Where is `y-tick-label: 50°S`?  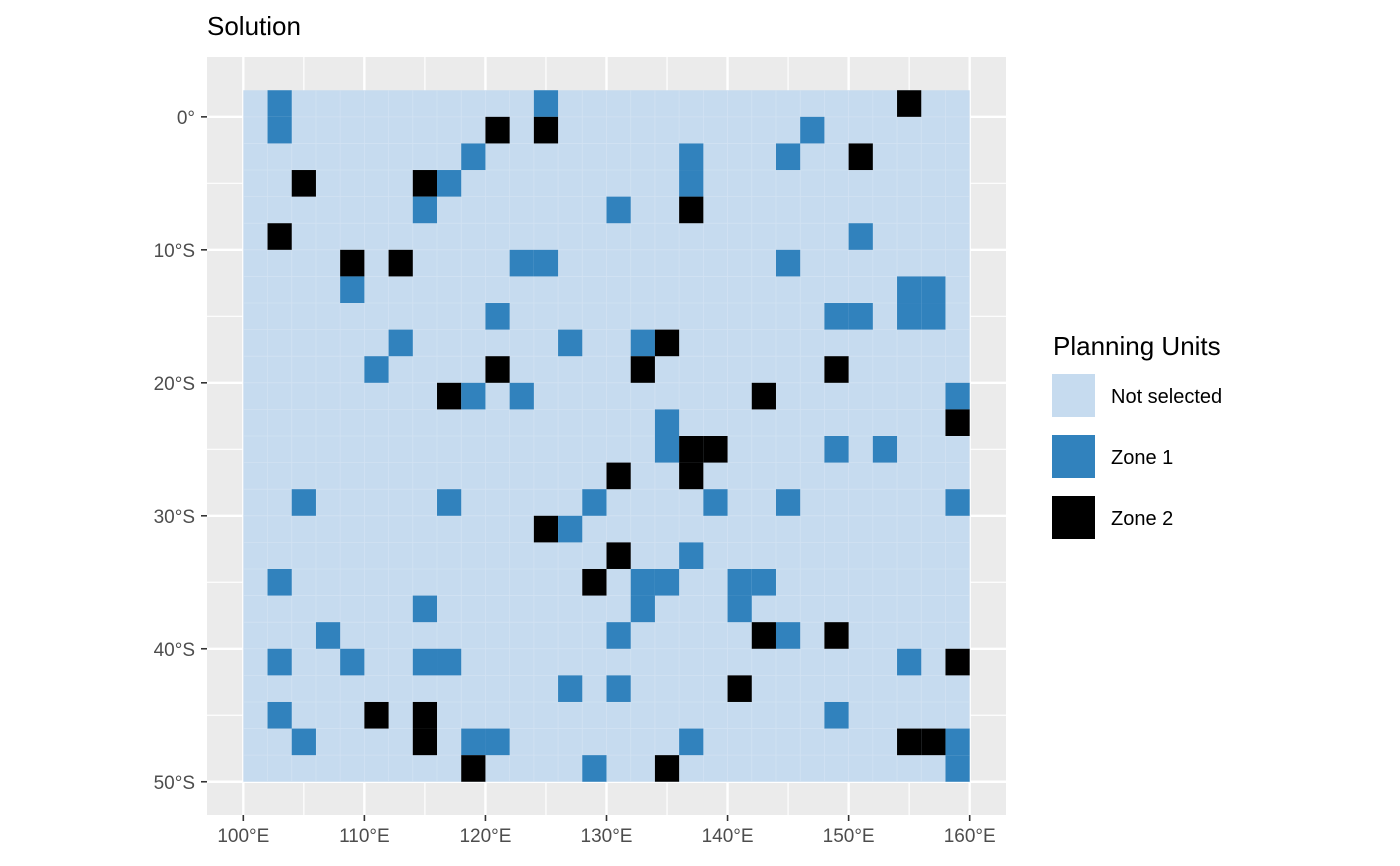 y-tick-label: 50°S is located at coordinates (174, 783).